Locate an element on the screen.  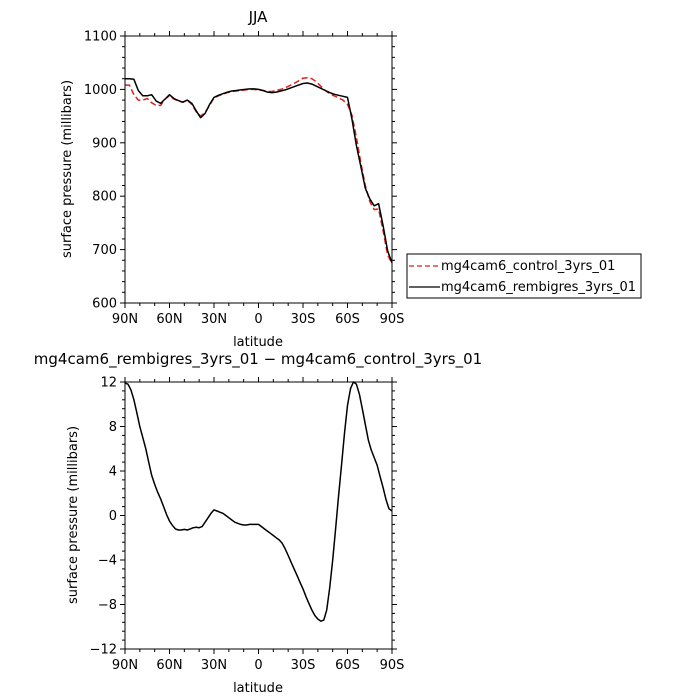
top-y-tick-label: 600 is located at coordinates (104, 304).